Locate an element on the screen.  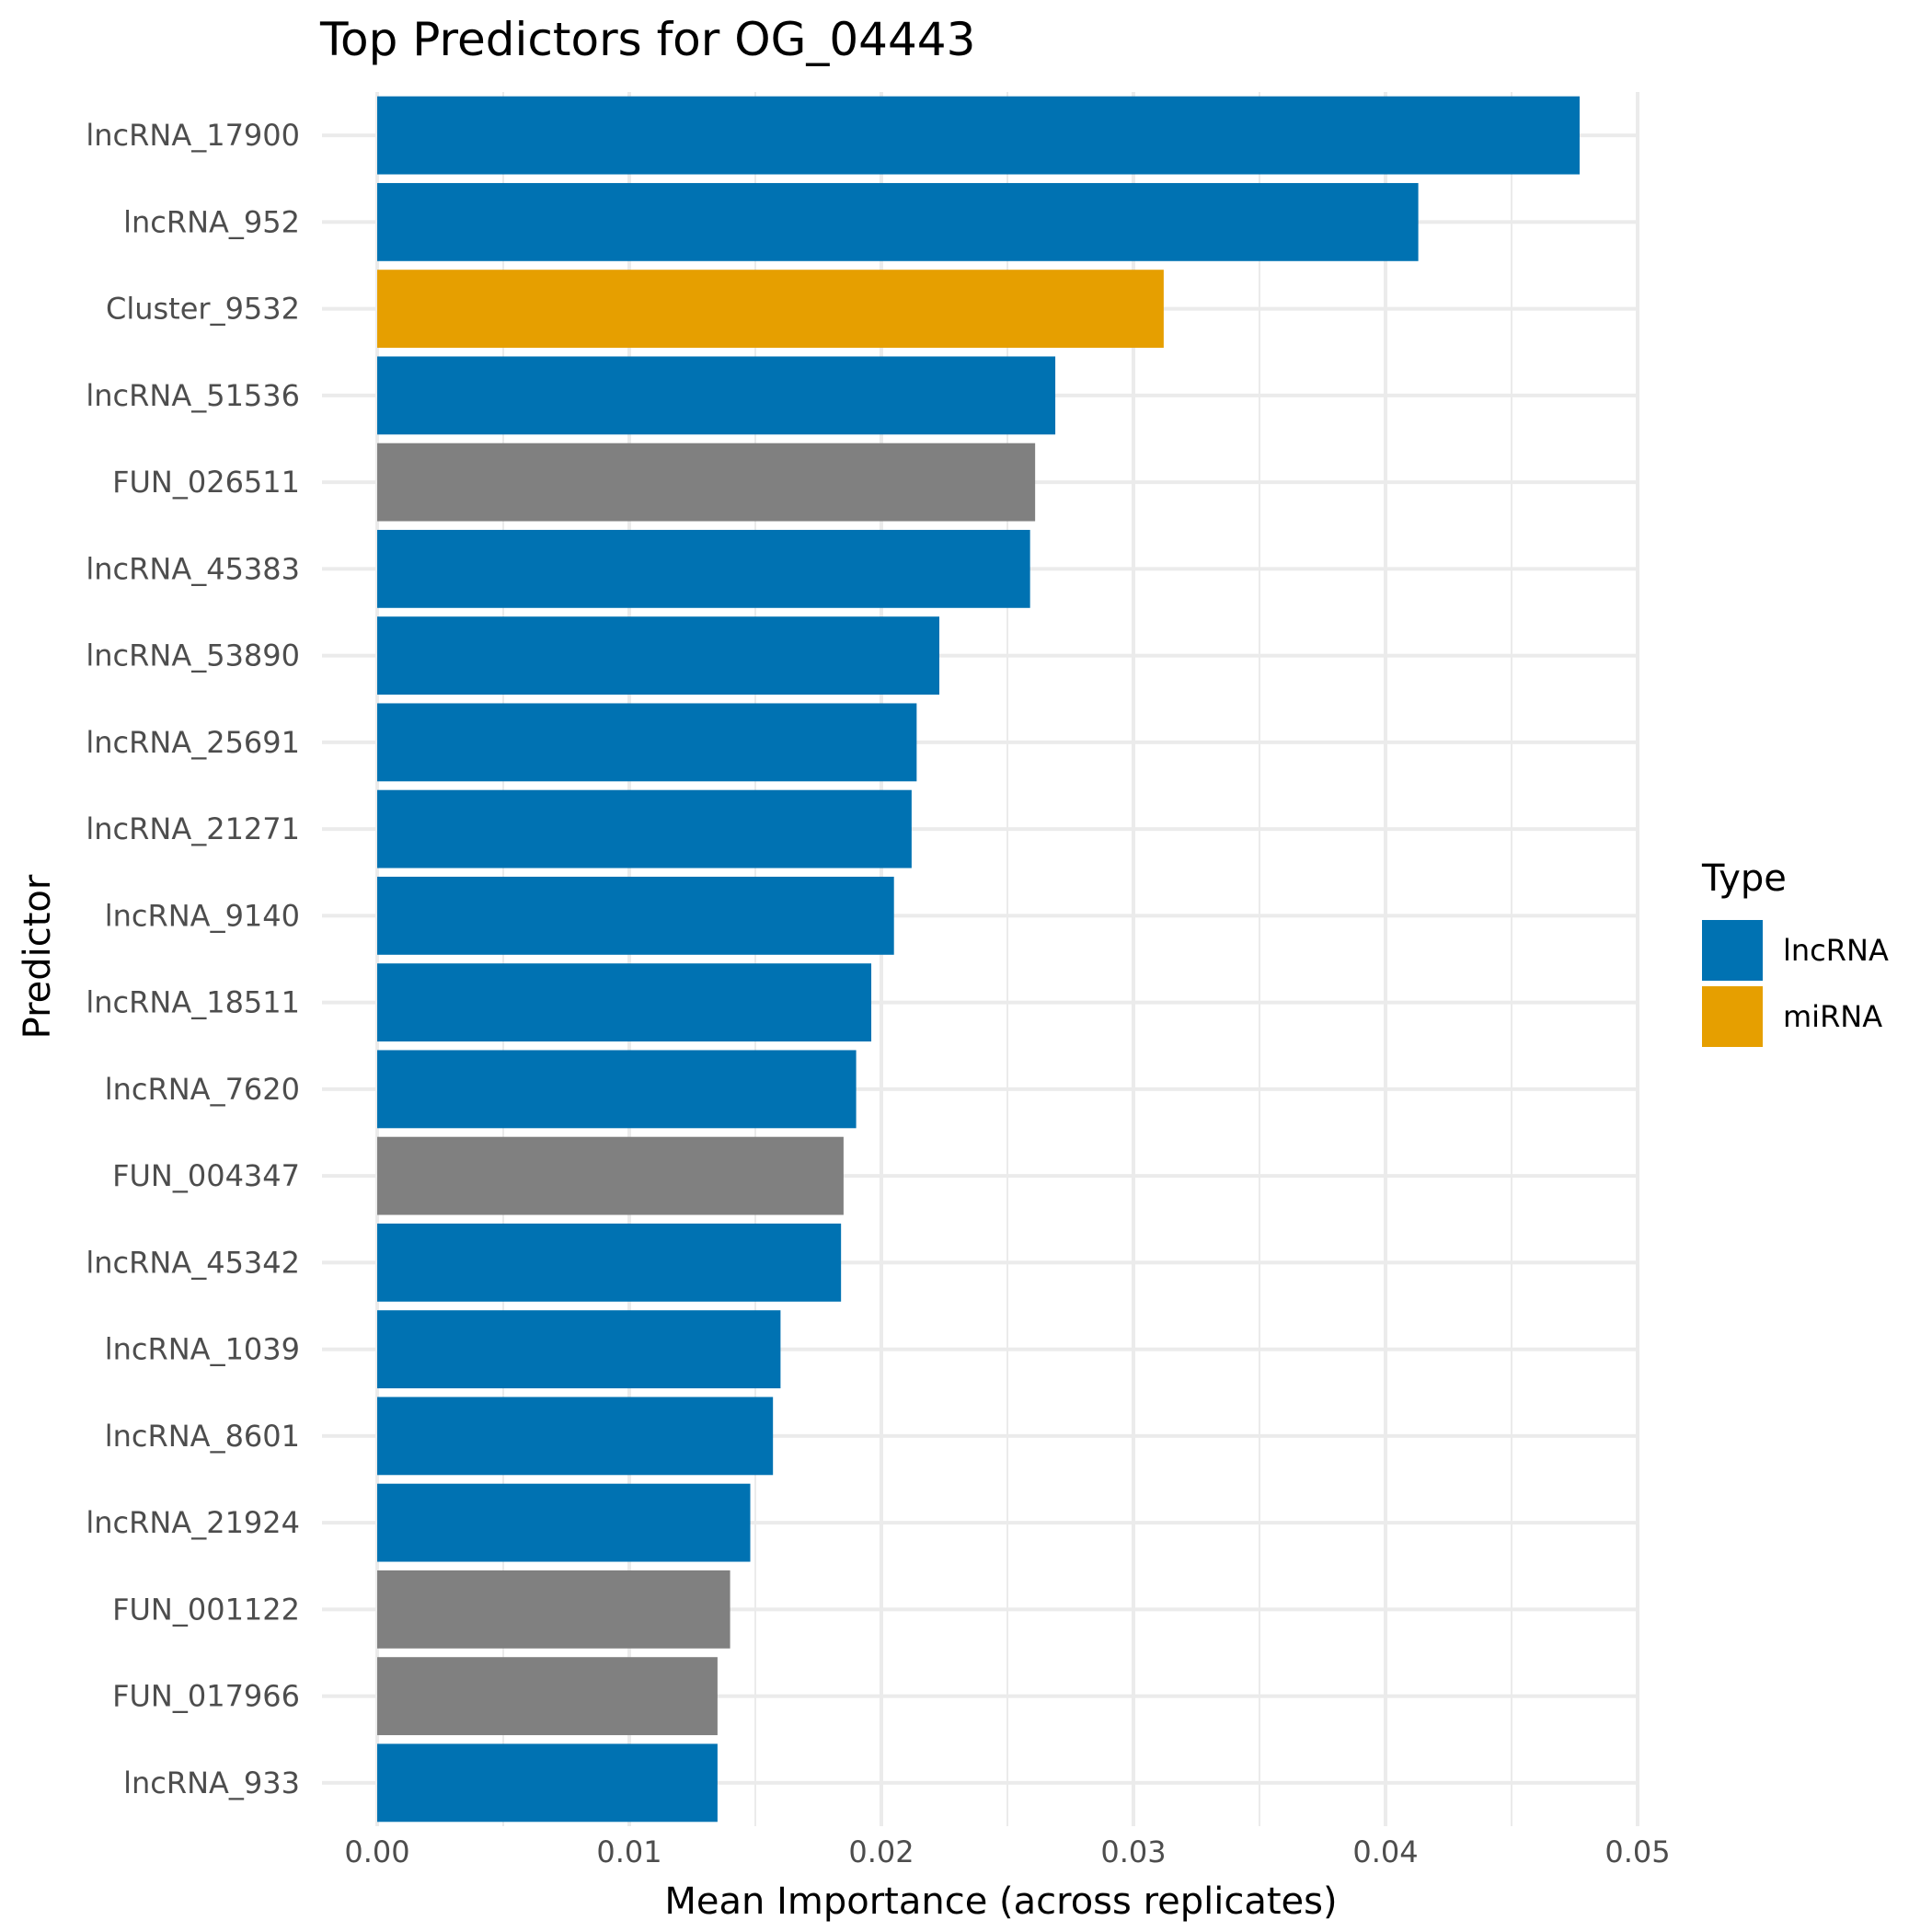
legend: Type lncRNA miRNA is located at coordinates (1795, 952).